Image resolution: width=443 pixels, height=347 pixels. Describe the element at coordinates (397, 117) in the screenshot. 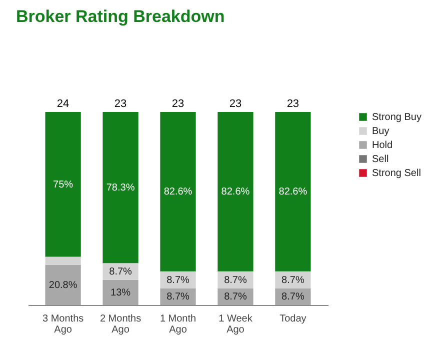

I see `legend-label: Strong Buy` at that location.